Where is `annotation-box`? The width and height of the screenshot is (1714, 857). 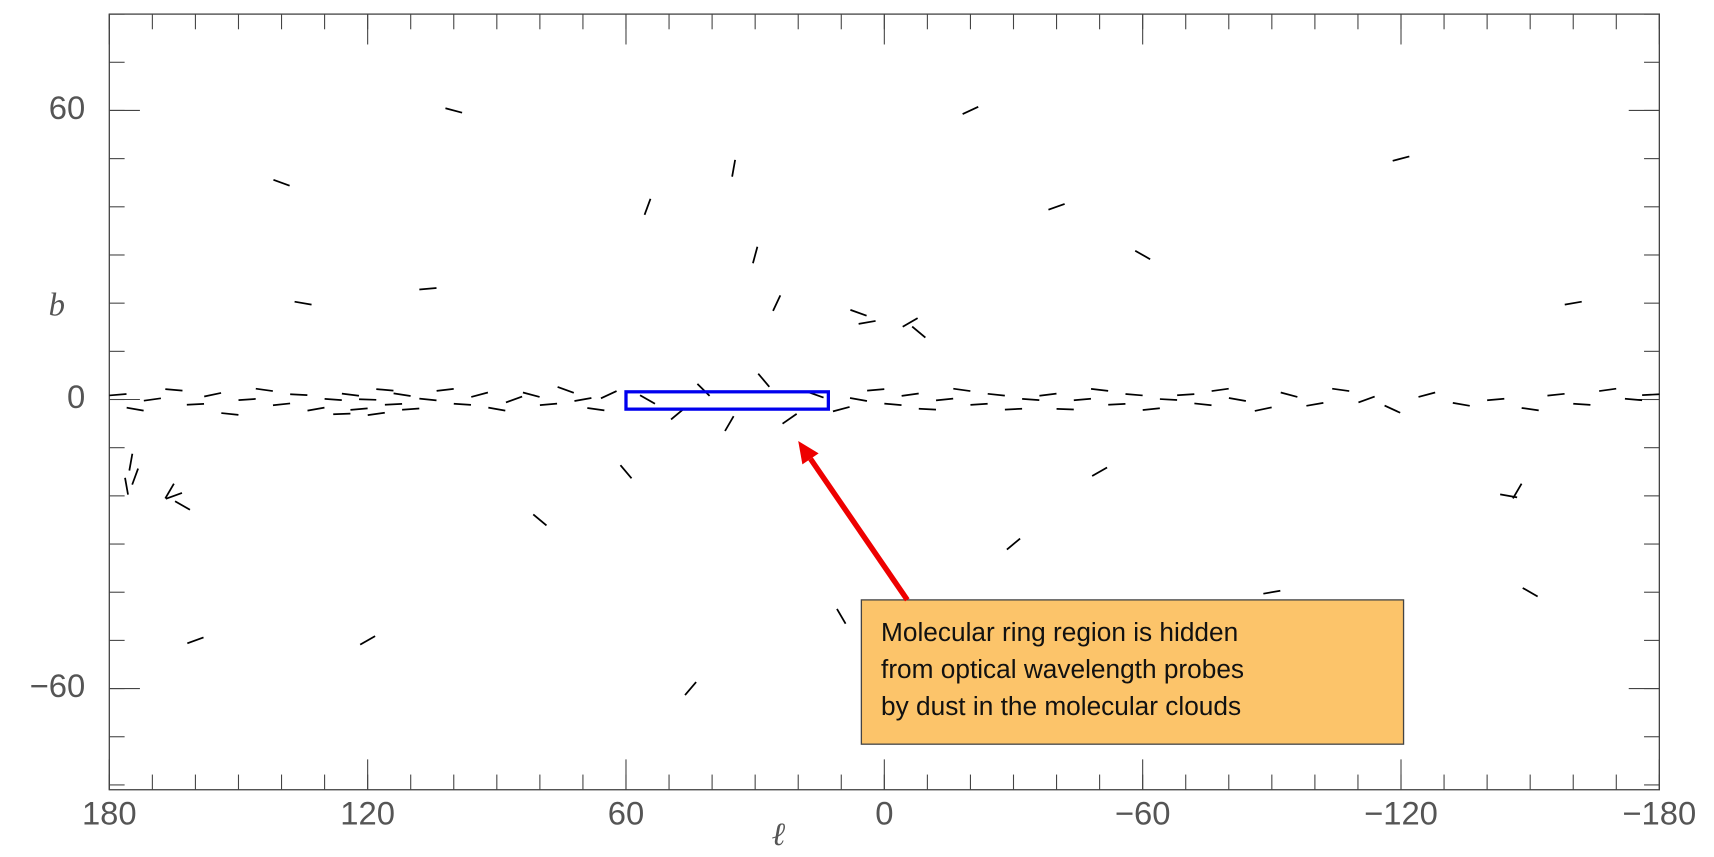
annotation-box is located at coordinates (1132, 672).